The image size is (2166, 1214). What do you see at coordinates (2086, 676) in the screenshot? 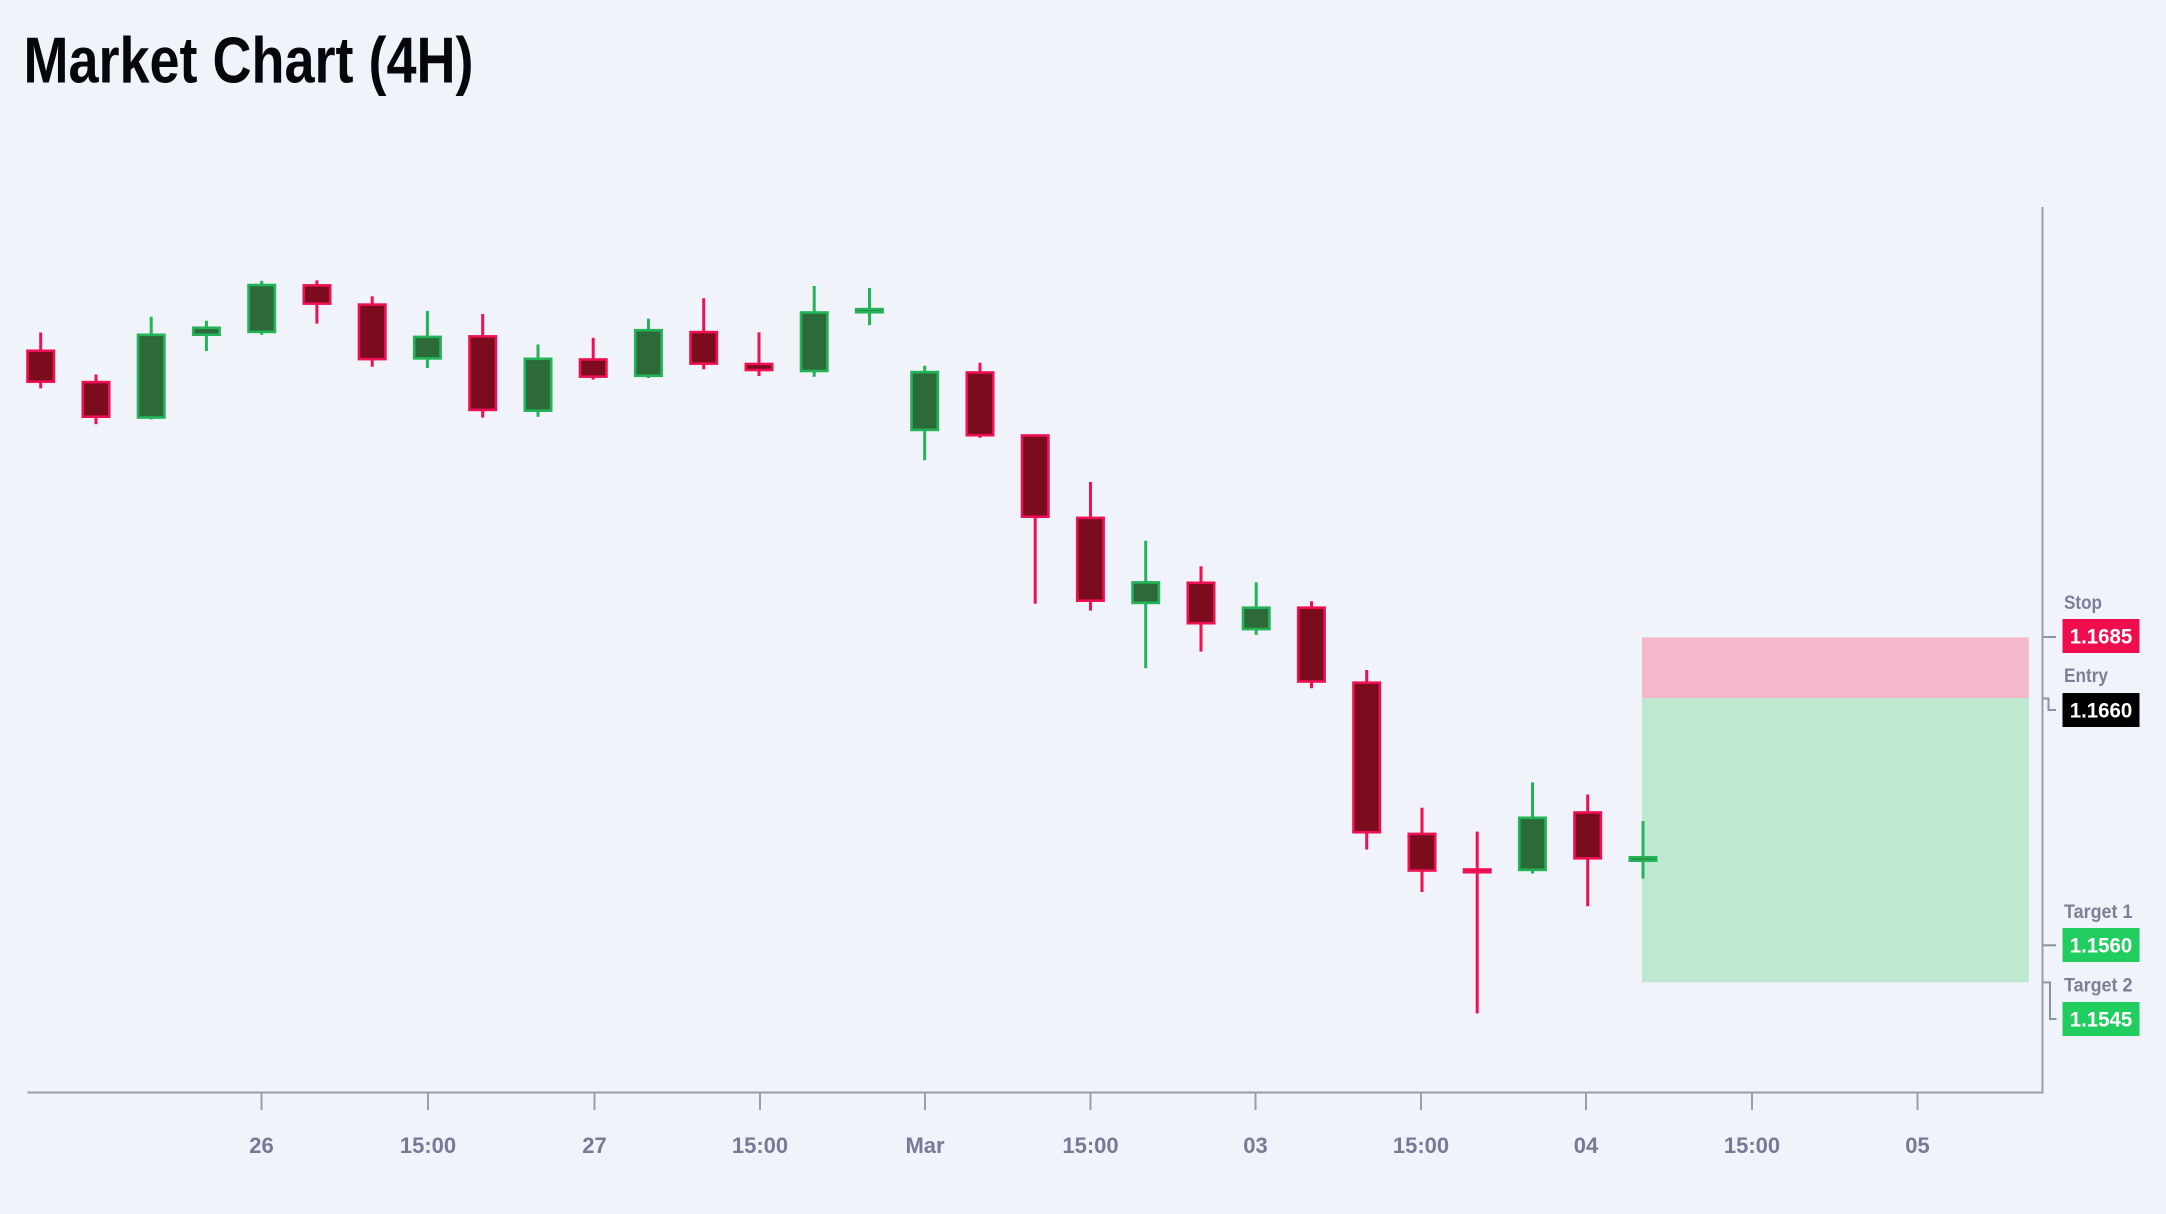
I see `svg-text: Entry` at bounding box center [2086, 676].